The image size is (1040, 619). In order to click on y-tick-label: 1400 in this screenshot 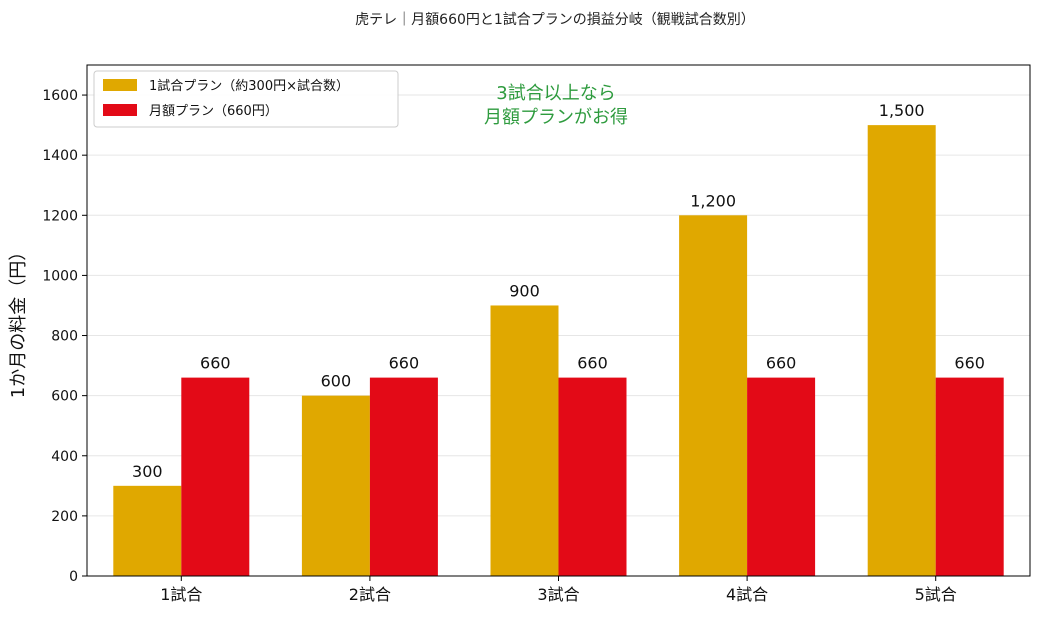, I will do `click(60, 156)`.